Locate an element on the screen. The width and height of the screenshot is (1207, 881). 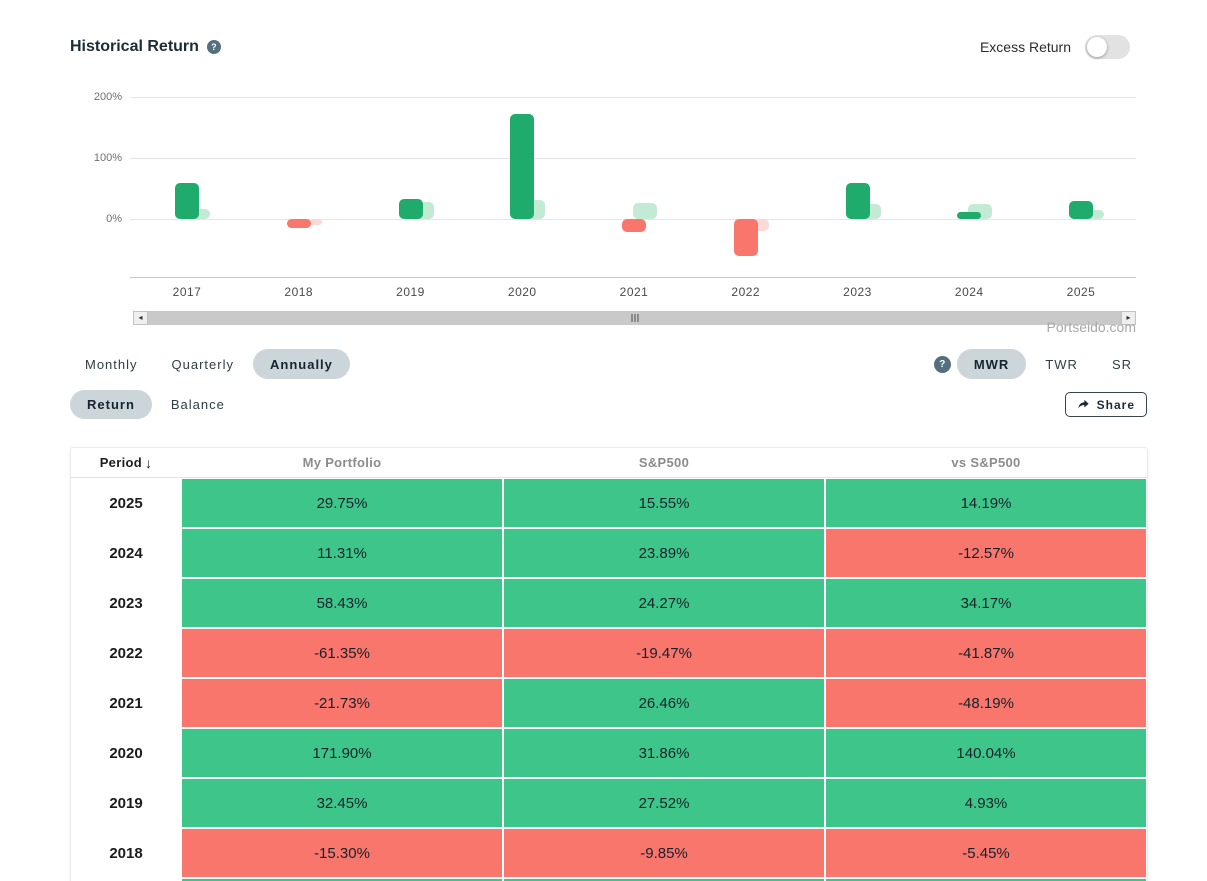
x-axis-tick-label: 2017 is located at coordinates (187, 292).